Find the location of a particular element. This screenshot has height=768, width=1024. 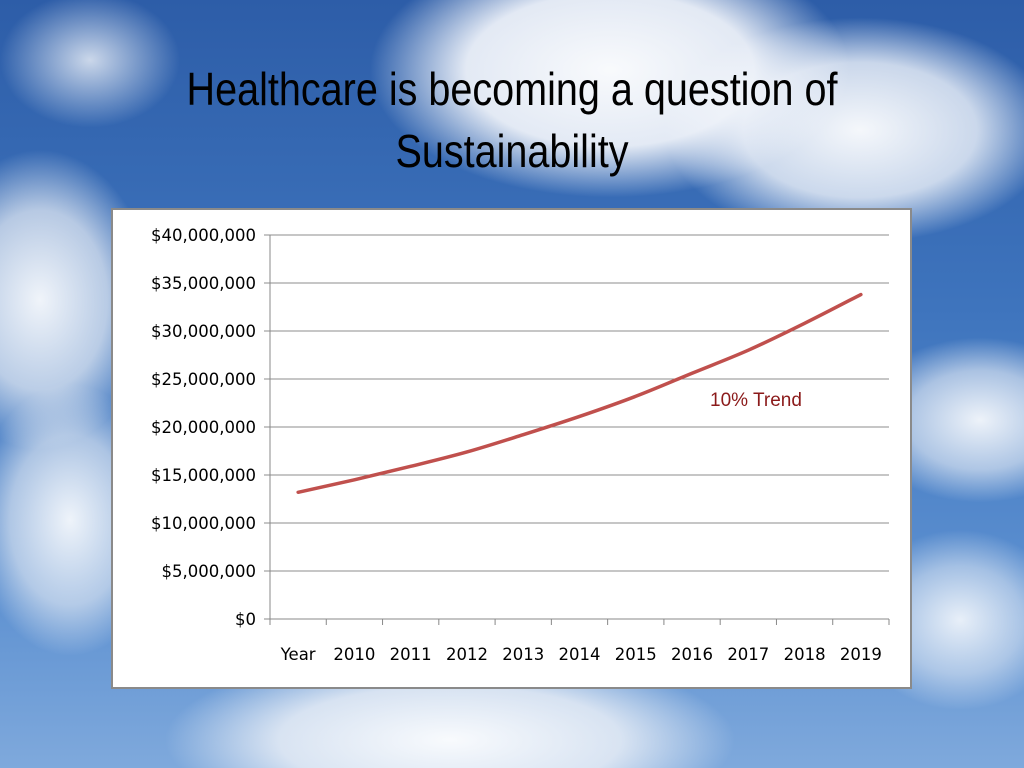

y-tick-label: $15,000,000 is located at coordinates (203, 475).